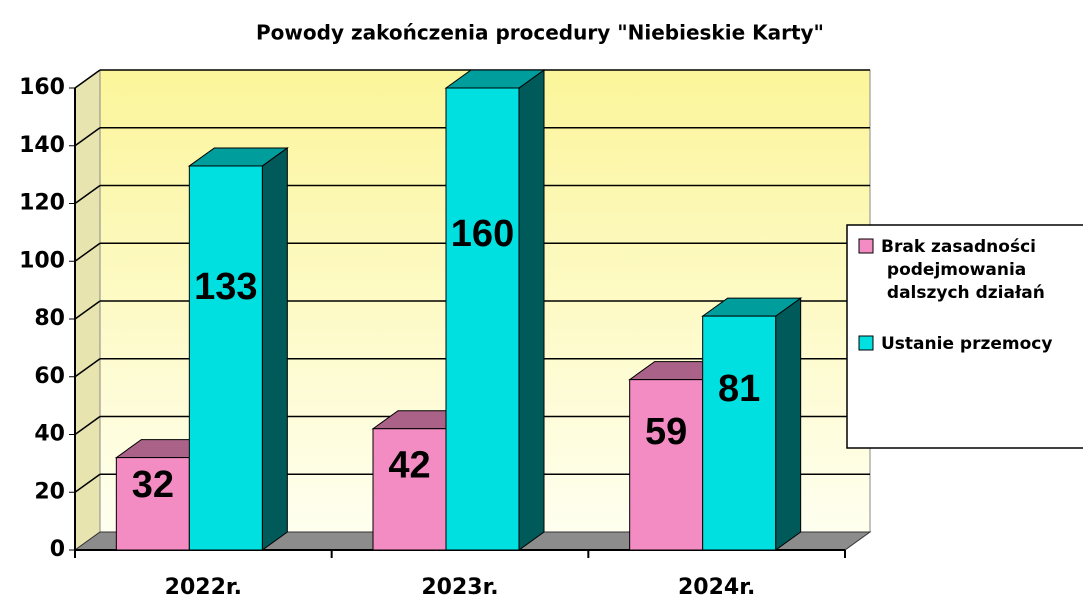 Image resolution: width=1083 pixels, height=603 pixels. Describe the element at coordinates (49, 491) in the screenshot. I see `y-tick-label: 20` at that location.